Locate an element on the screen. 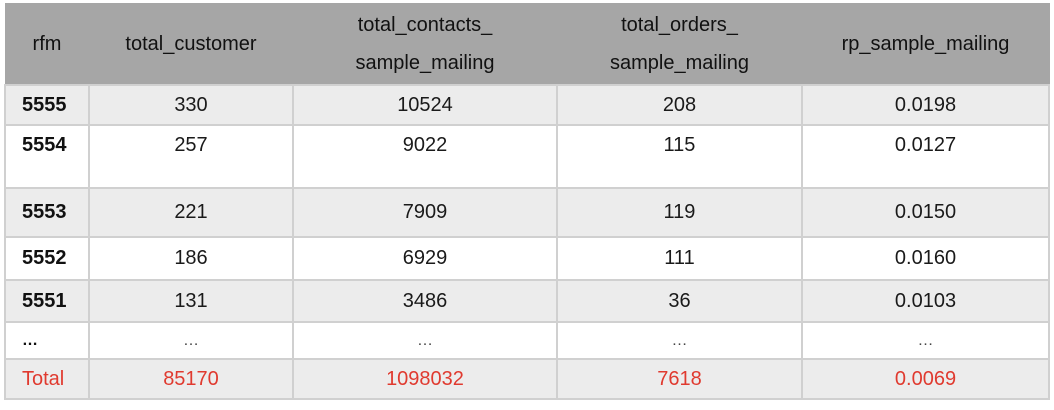 The image size is (1054, 410). table-row: 5552 186 6929 111 0.0160 is located at coordinates (527, 258).